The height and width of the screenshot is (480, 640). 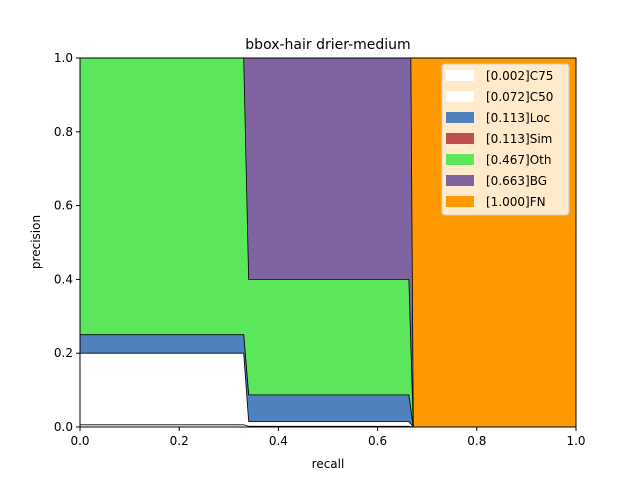 I want to click on legend-swatch-0-113-sim, so click(x=460, y=138).